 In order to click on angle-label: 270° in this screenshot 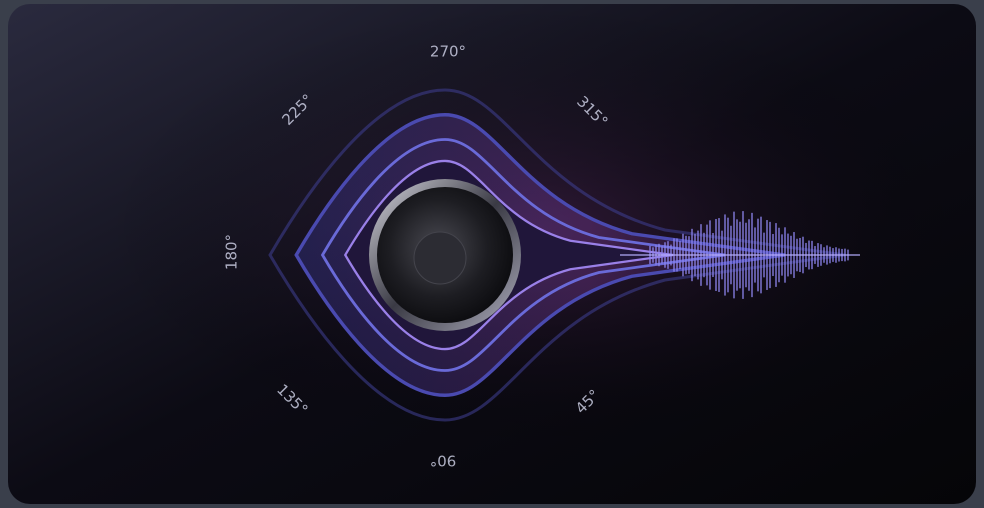, I will do `click(448, 52)`.